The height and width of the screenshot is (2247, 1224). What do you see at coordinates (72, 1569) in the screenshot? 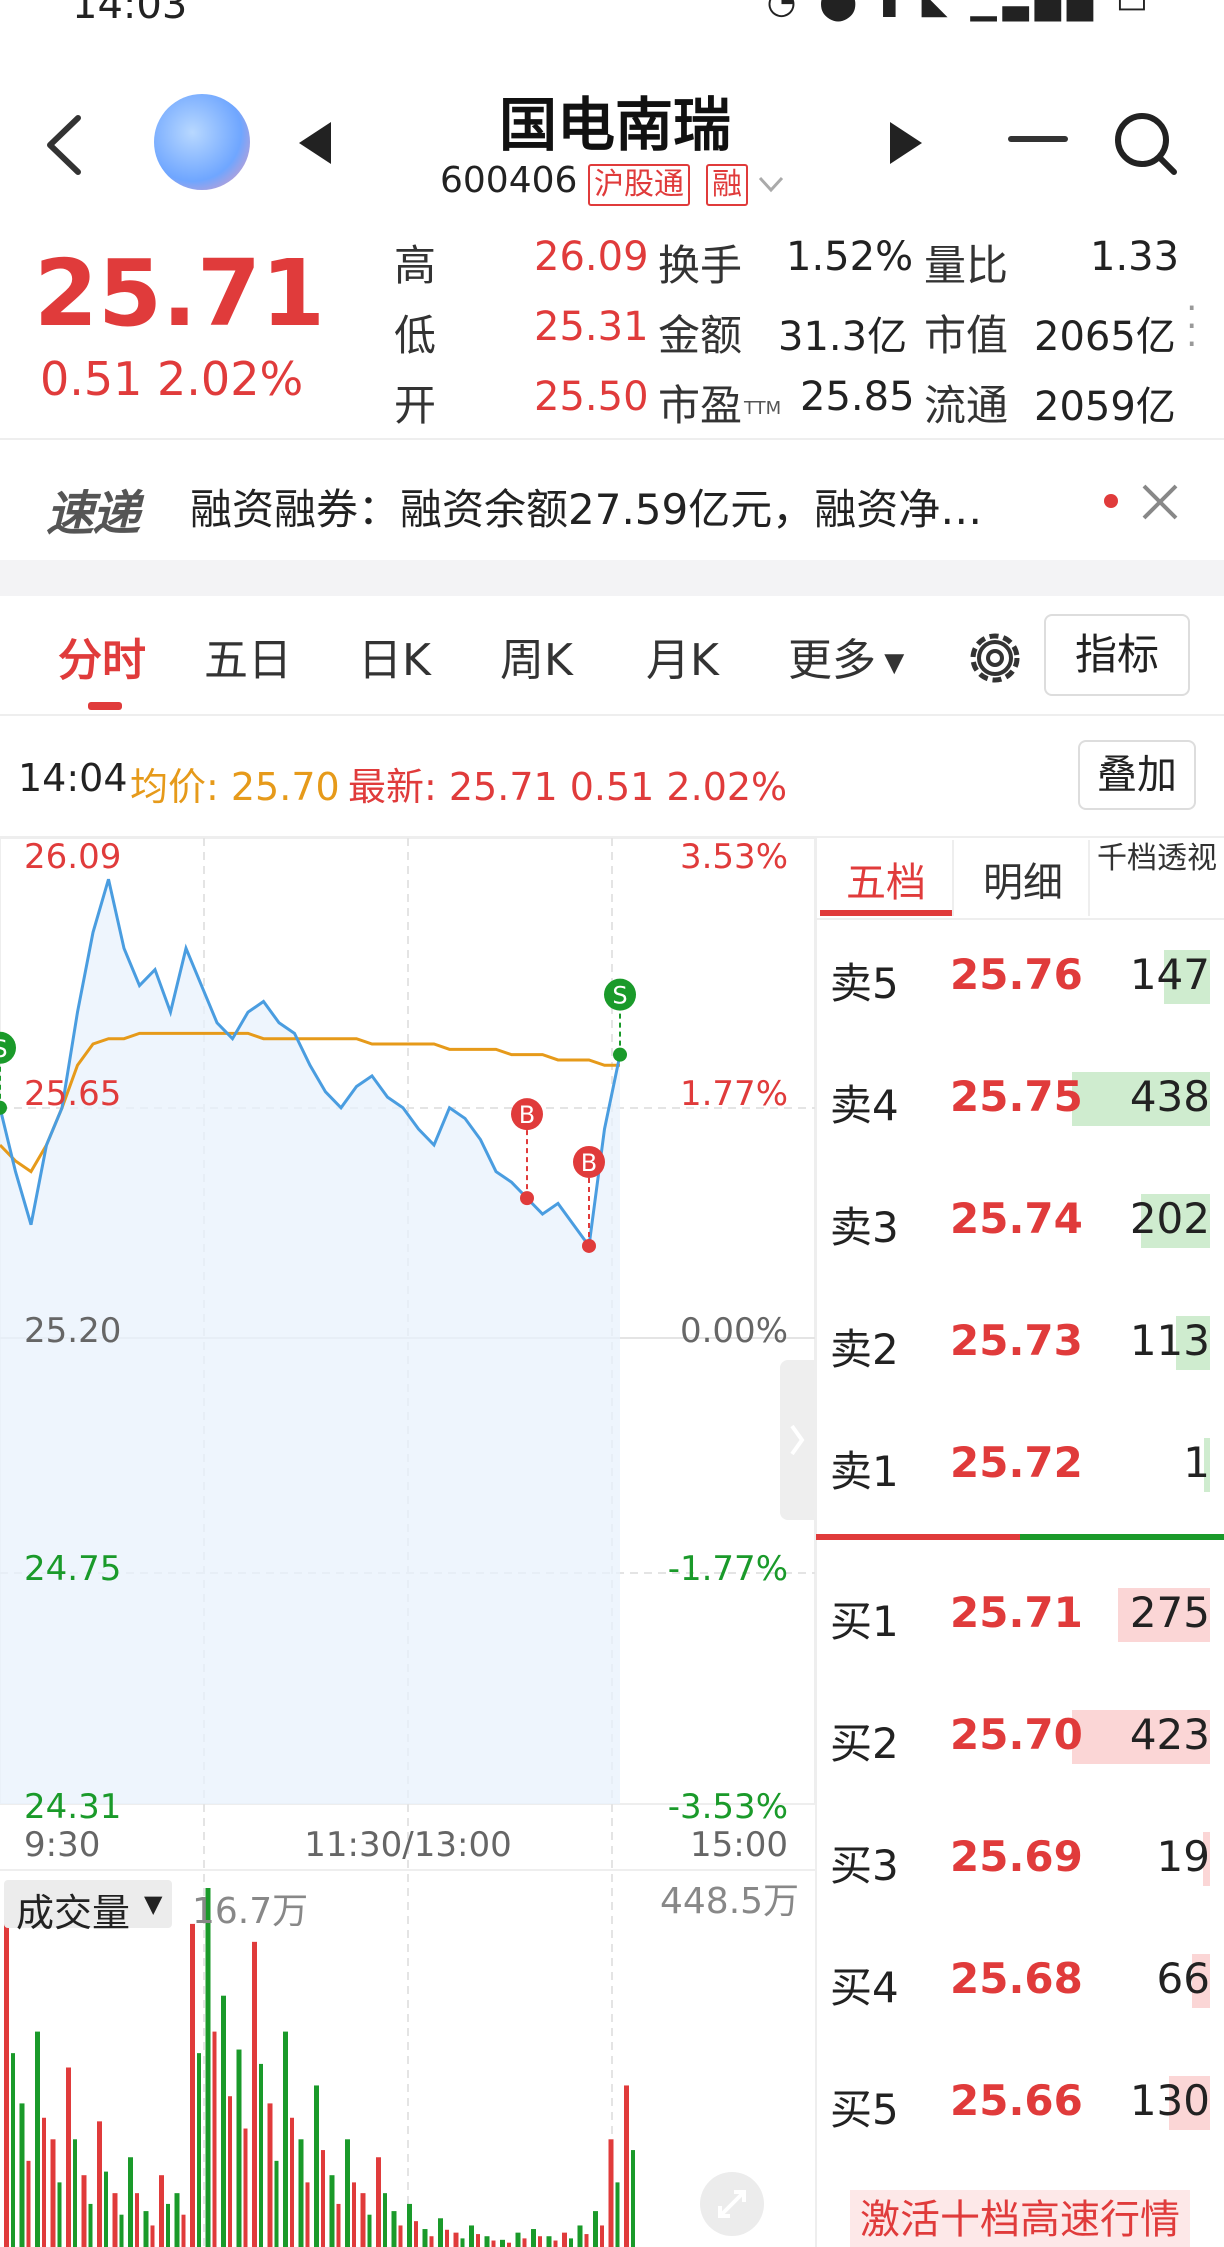
I see `y-tick-left: 24.75` at bounding box center [72, 1569].